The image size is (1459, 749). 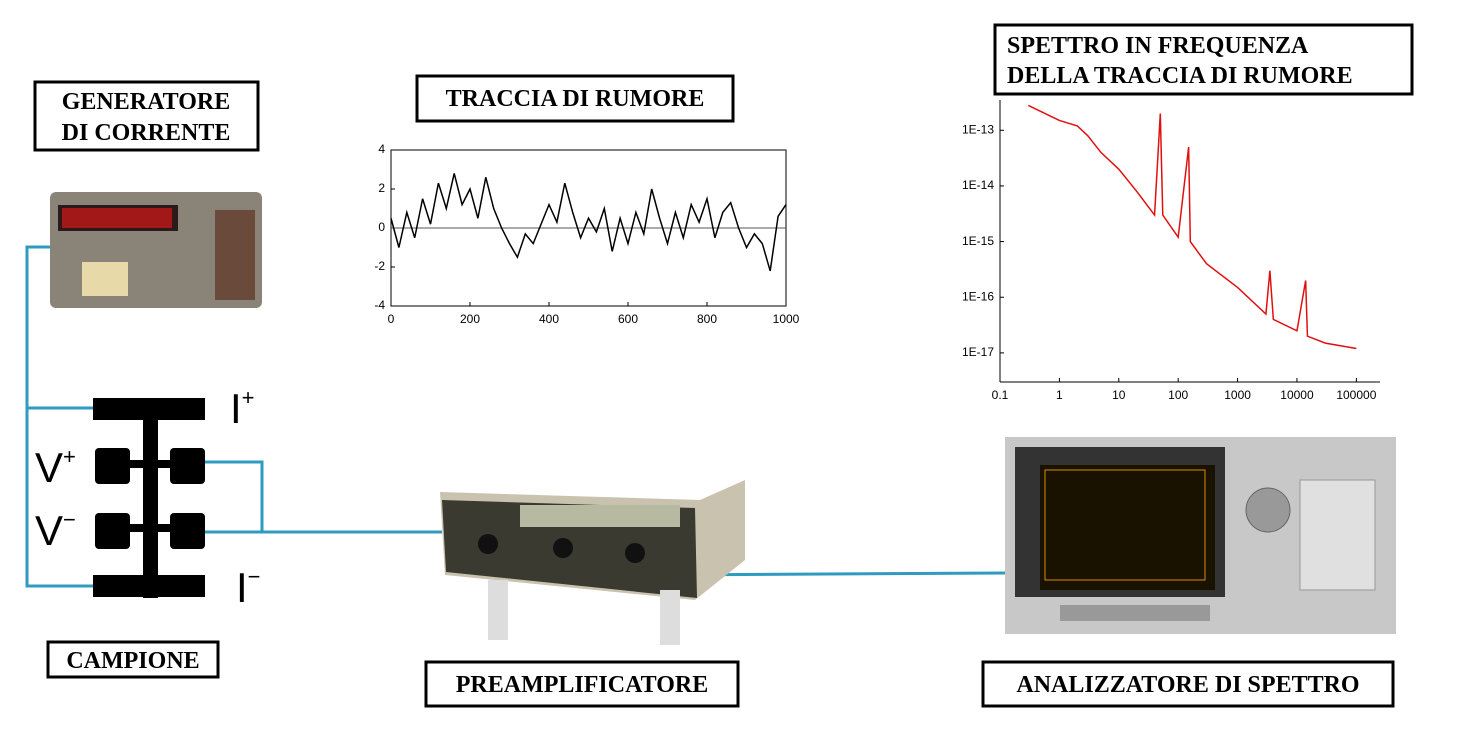 What do you see at coordinates (146, 102) in the screenshot?
I see `device-label: GENERATORE` at bounding box center [146, 102].